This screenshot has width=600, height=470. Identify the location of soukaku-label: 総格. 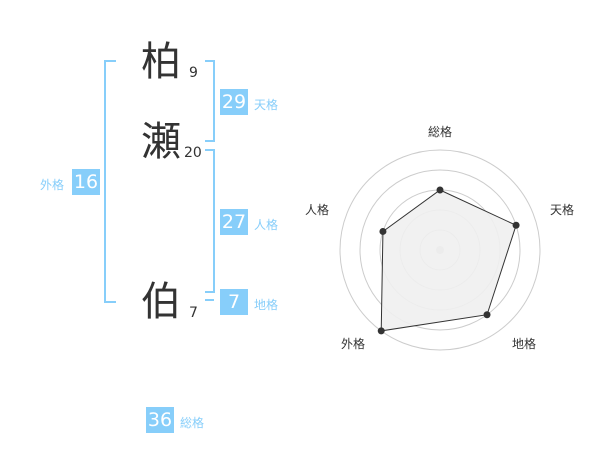
(192, 423).